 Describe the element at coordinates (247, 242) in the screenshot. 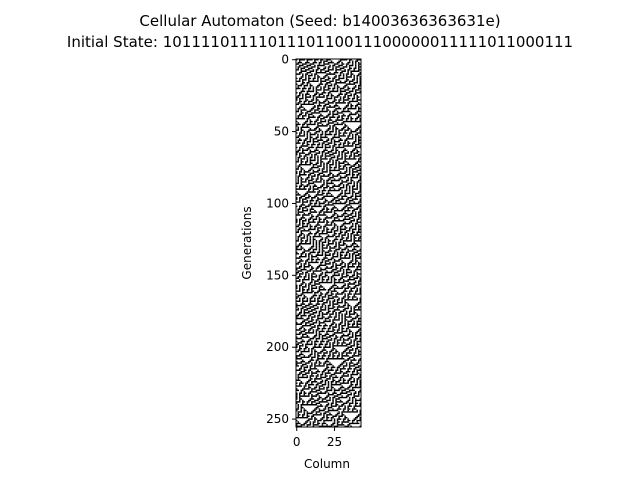

I see `y-axis-label: Generations` at that location.